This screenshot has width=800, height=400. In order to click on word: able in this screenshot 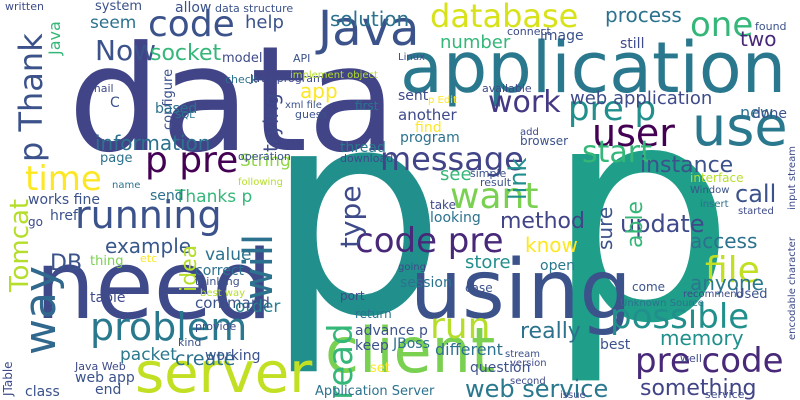, I will do `click(635, 224)`.